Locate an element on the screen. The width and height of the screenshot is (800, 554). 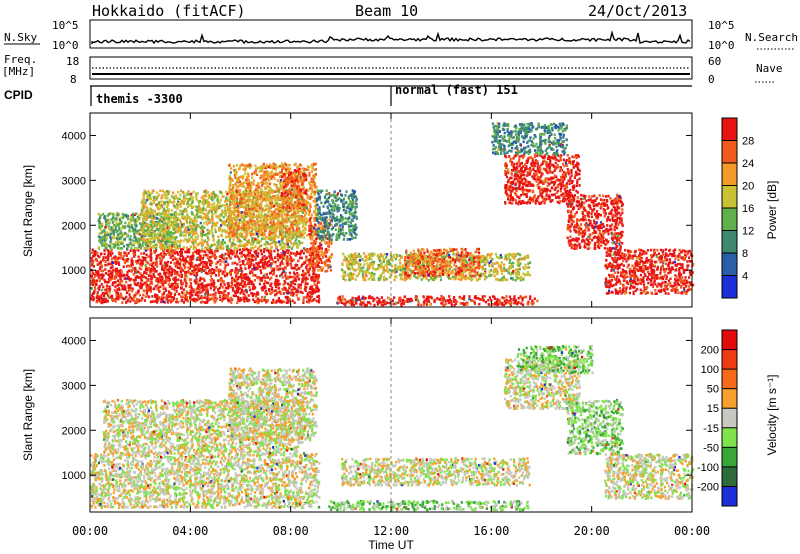
freq-label: Freq. is located at coordinates (20, 59).